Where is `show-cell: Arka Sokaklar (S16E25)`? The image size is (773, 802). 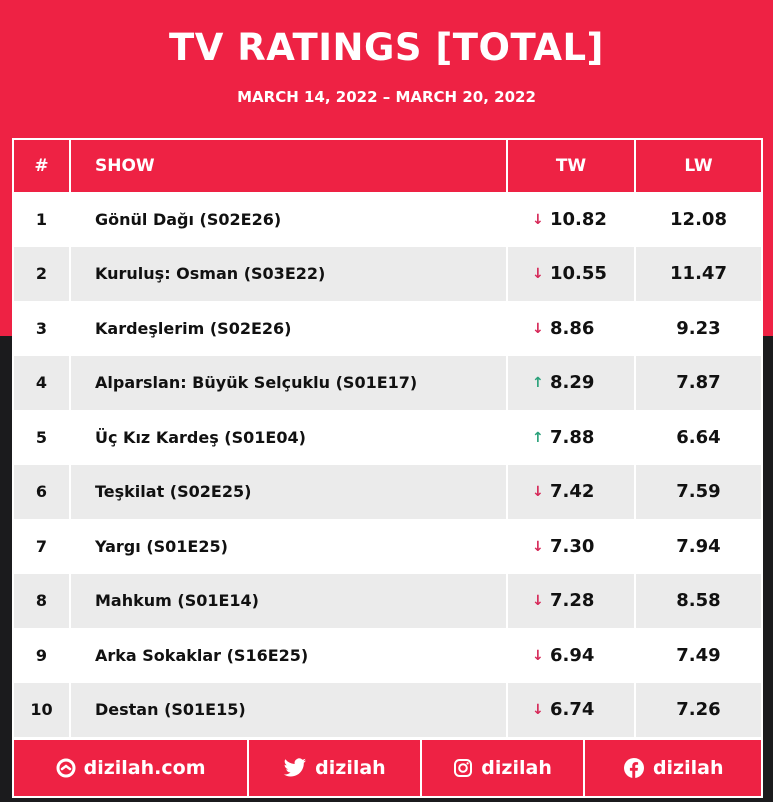 show-cell: Arka Sokaklar (S16E25) is located at coordinates (289, 655).